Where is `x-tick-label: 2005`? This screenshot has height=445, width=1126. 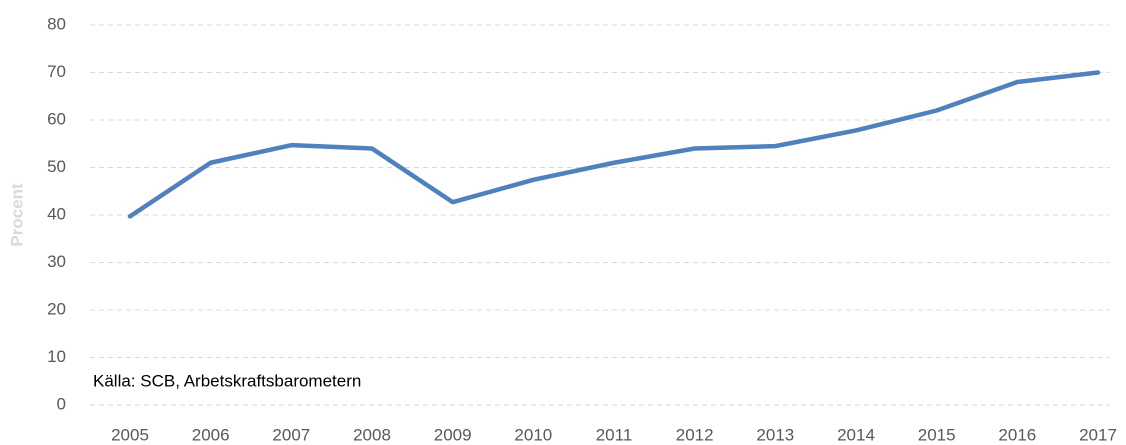
x-tick-label: 2005 is located at coordinates (130, 434).